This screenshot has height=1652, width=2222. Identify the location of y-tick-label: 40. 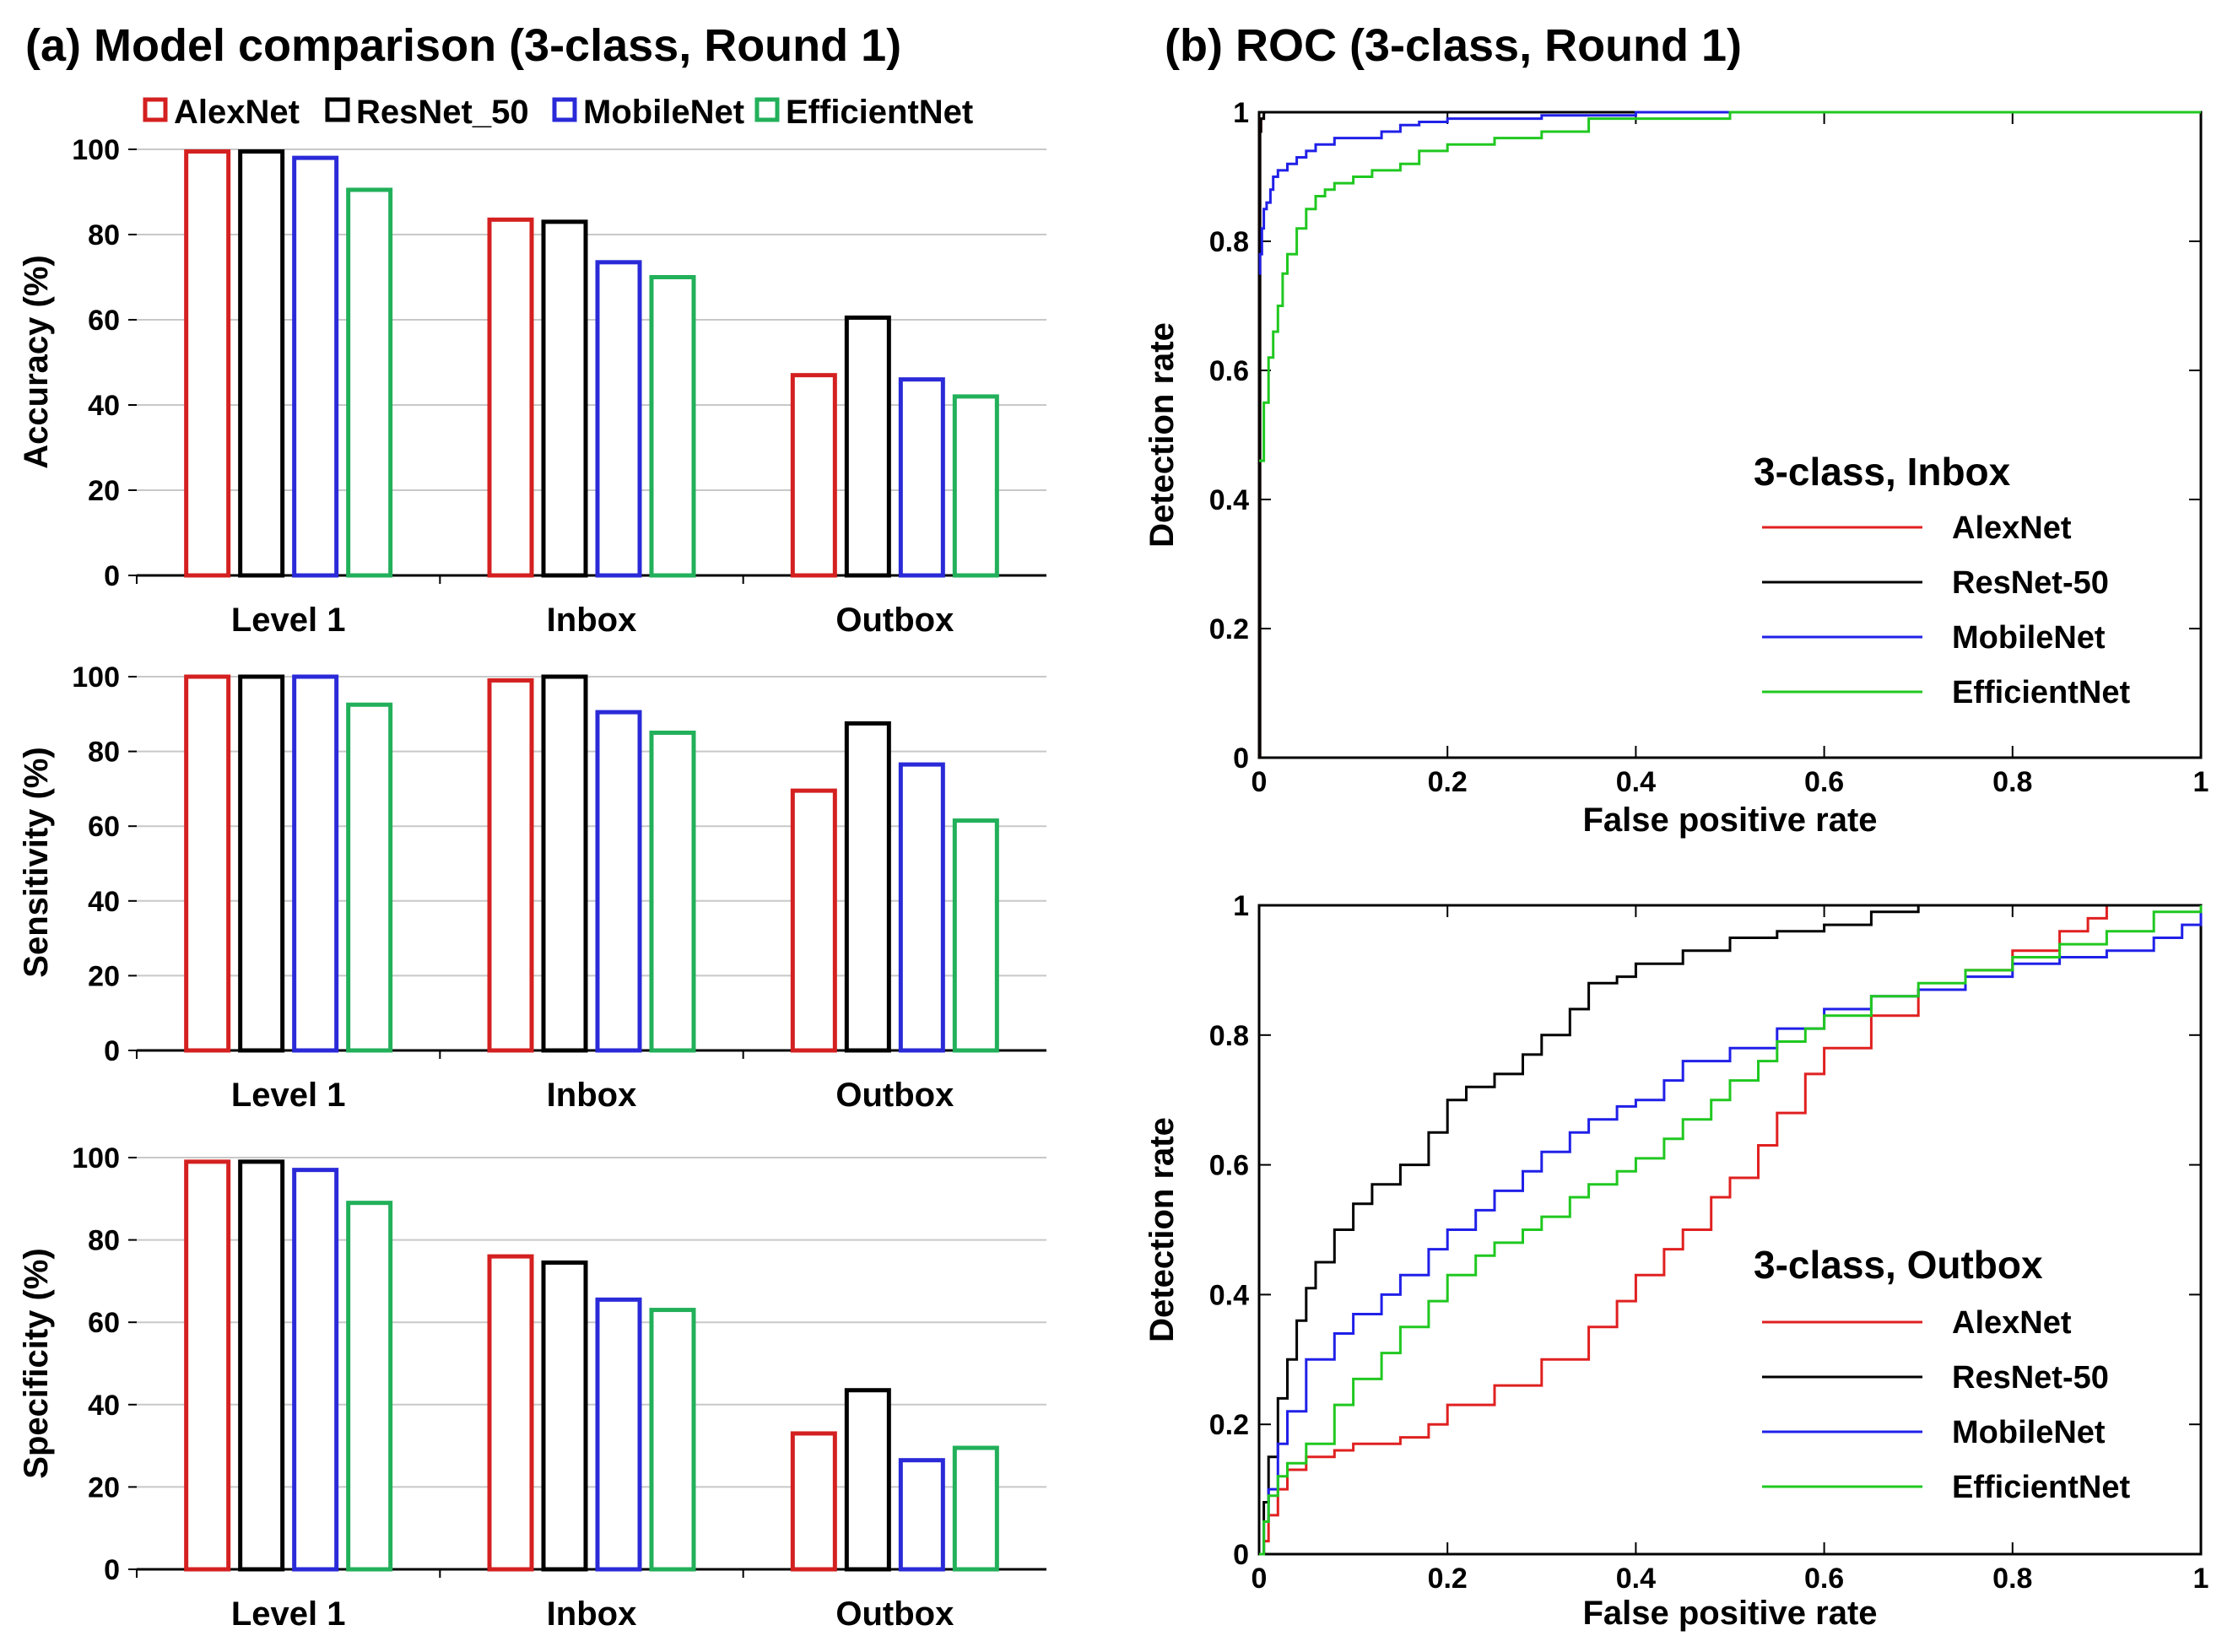
(104, 902).